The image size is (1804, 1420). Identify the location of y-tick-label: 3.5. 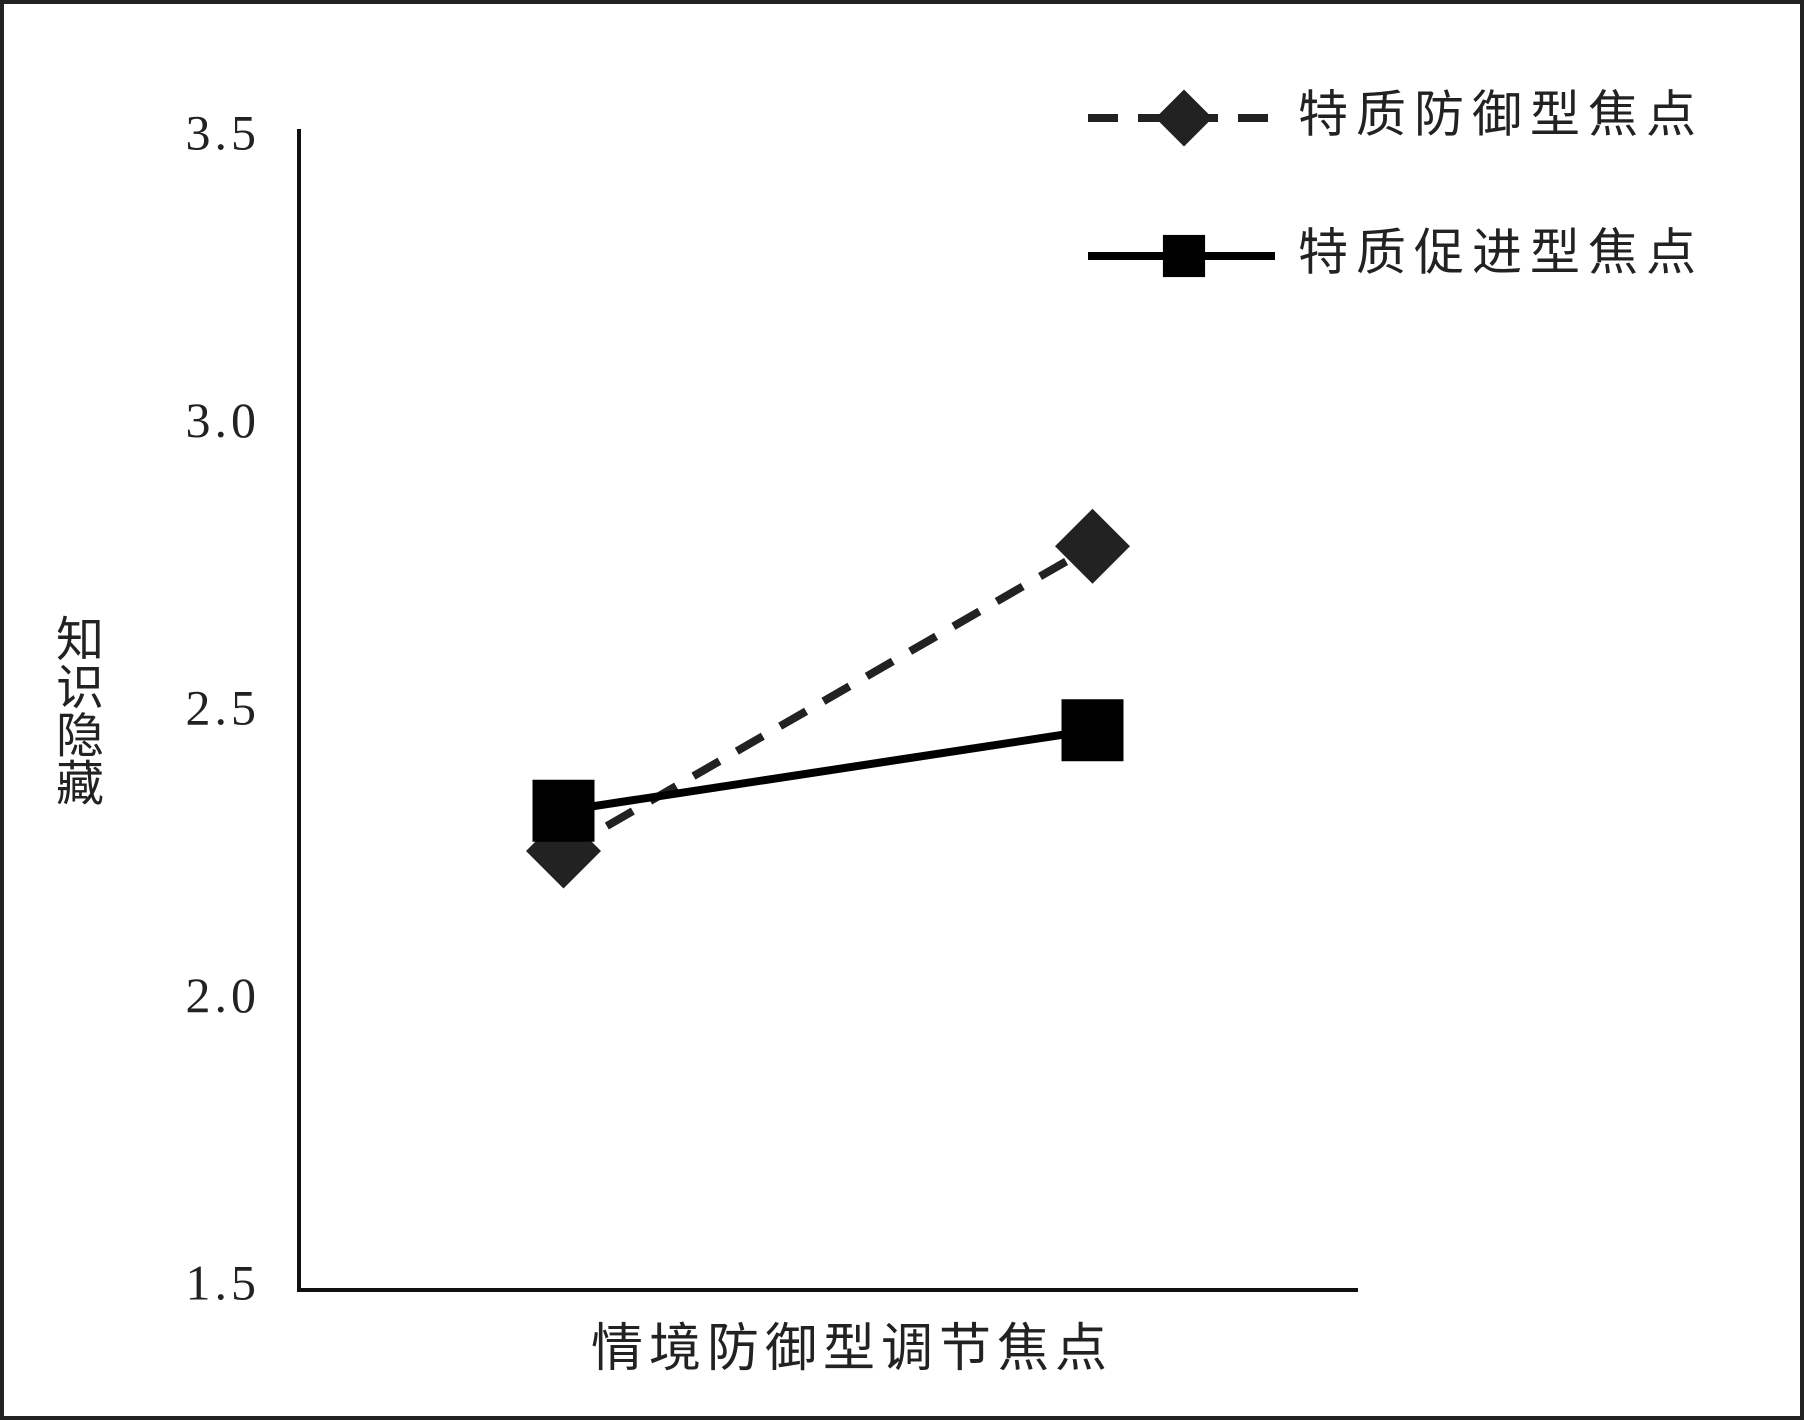
(223, 132).